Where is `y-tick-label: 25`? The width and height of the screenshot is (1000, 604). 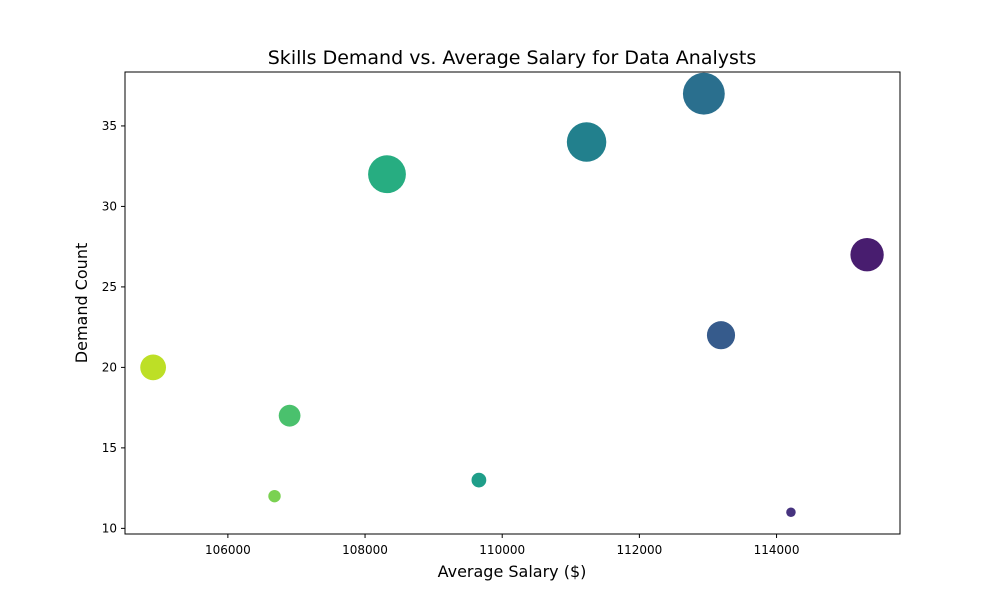 y-tick-label: 25 is located at coordinates (109, 287).